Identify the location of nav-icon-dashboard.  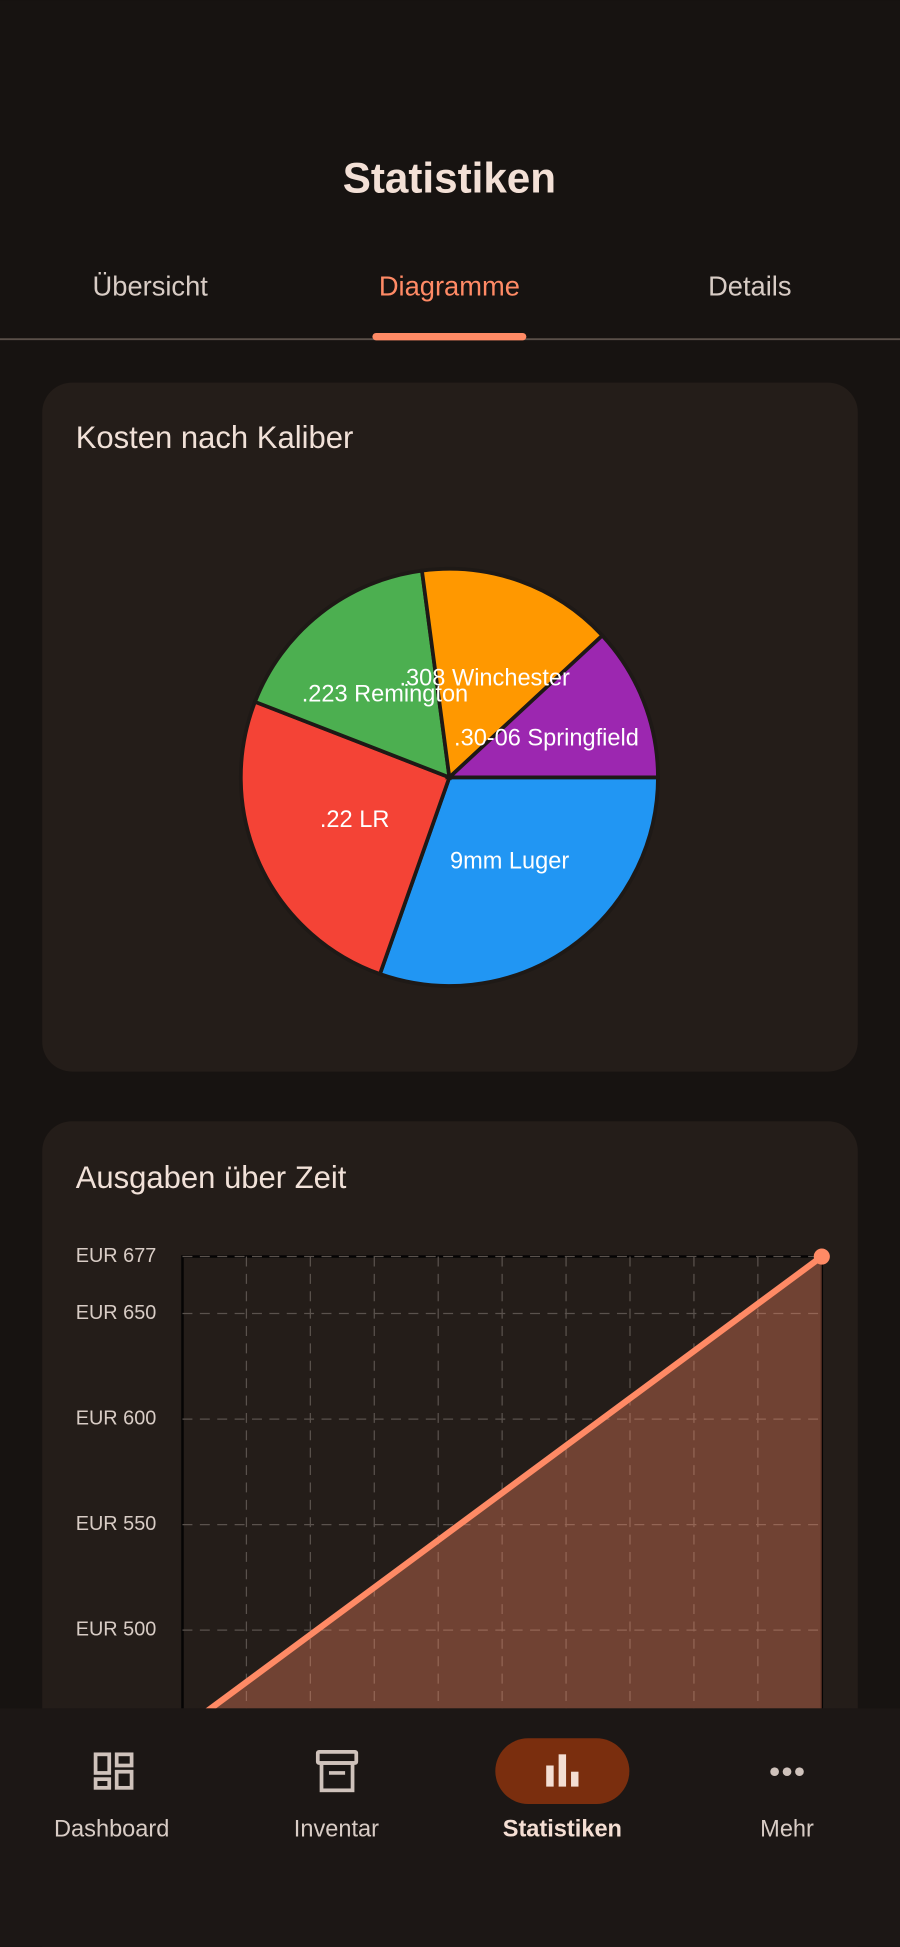
(113, 1771).